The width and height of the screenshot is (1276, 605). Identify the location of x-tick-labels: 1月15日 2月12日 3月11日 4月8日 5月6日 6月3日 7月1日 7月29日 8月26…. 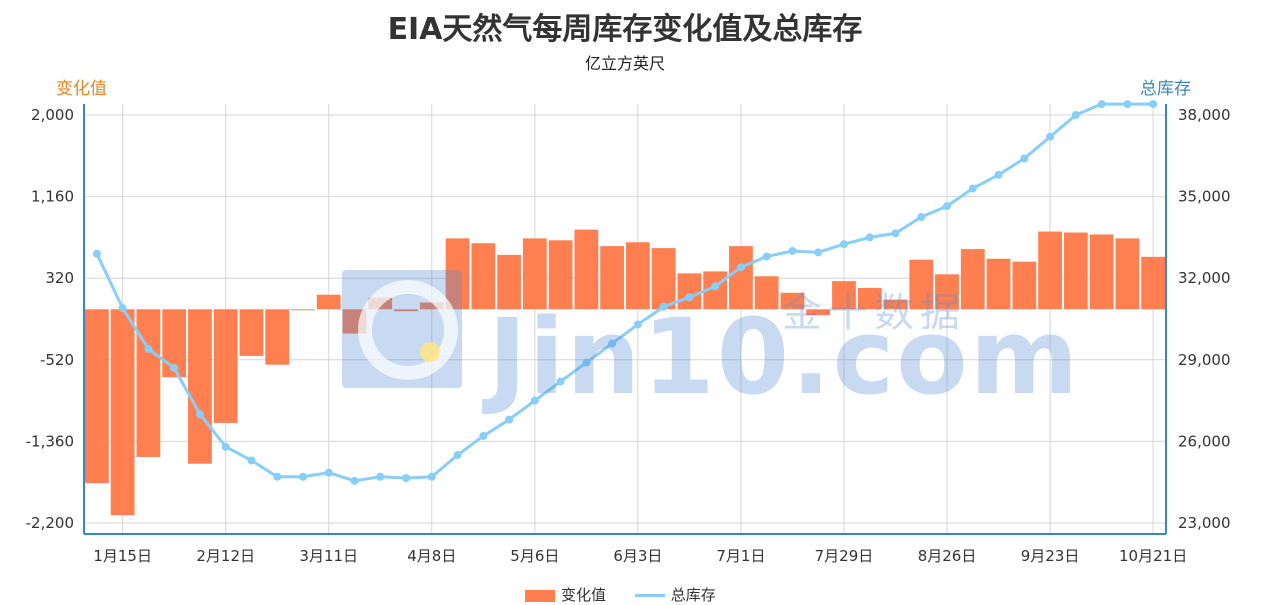
(640, 556).